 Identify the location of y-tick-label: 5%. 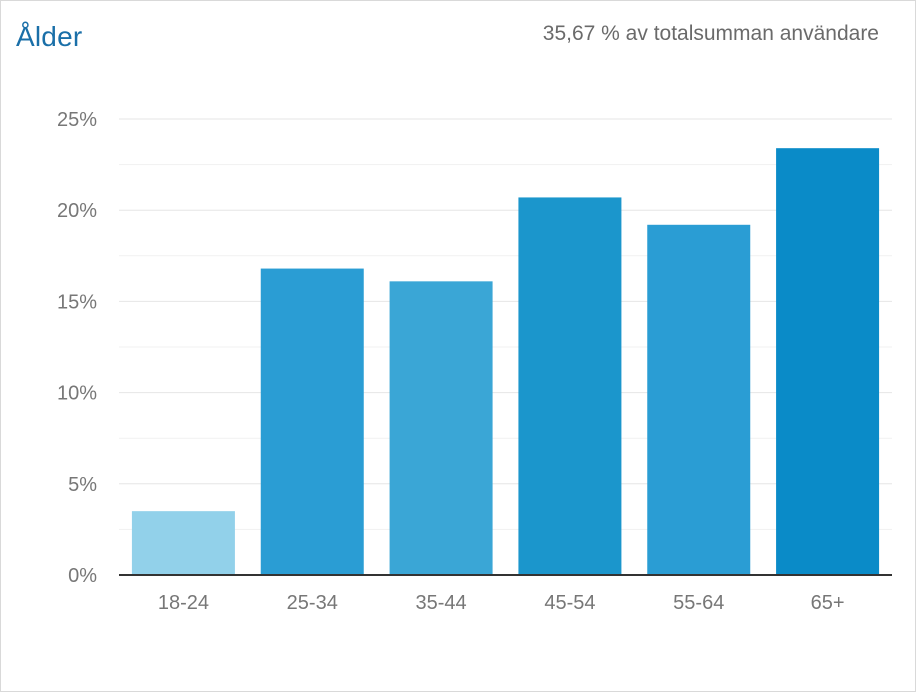
(82, 485).